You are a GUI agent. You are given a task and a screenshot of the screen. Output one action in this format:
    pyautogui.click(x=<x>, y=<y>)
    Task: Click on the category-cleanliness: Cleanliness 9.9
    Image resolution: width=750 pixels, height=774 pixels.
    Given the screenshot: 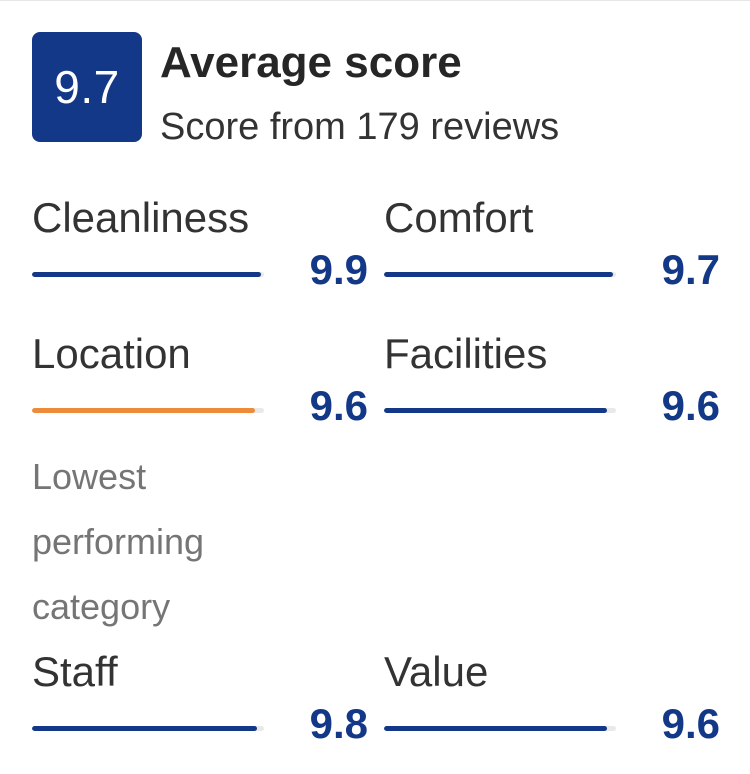 What is the action you would take?
    pyautogui.click(x=200, y=244)
    